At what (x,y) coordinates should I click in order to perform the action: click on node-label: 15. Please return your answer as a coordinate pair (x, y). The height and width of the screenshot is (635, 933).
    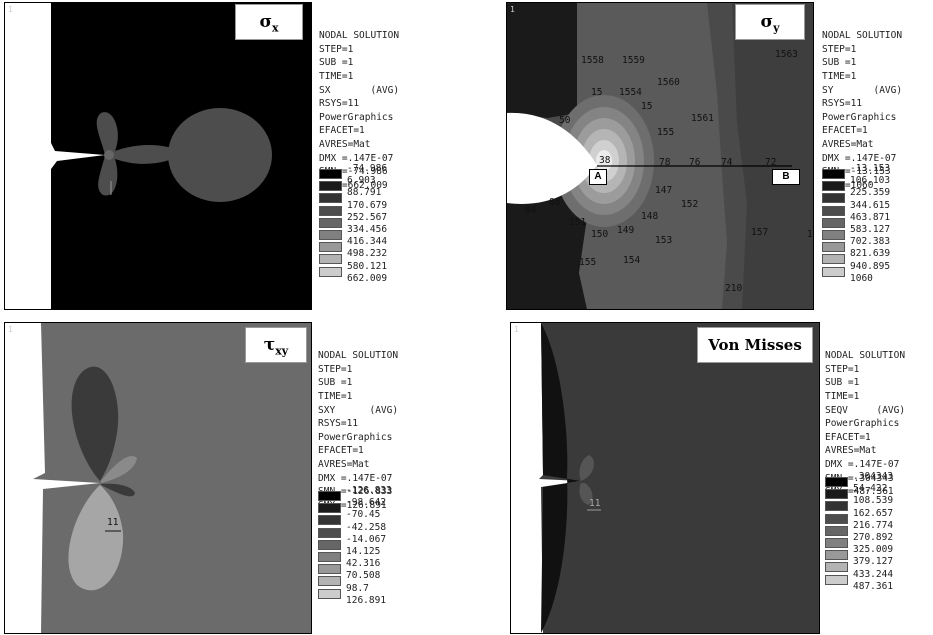
    Looking at the image, I should click on (647, 106).